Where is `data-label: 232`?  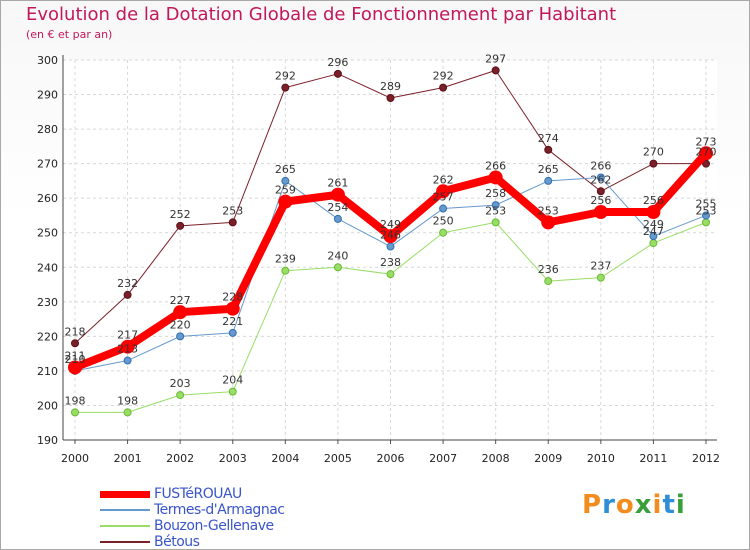
data-label: 232 is located at coordinates (127, 283).